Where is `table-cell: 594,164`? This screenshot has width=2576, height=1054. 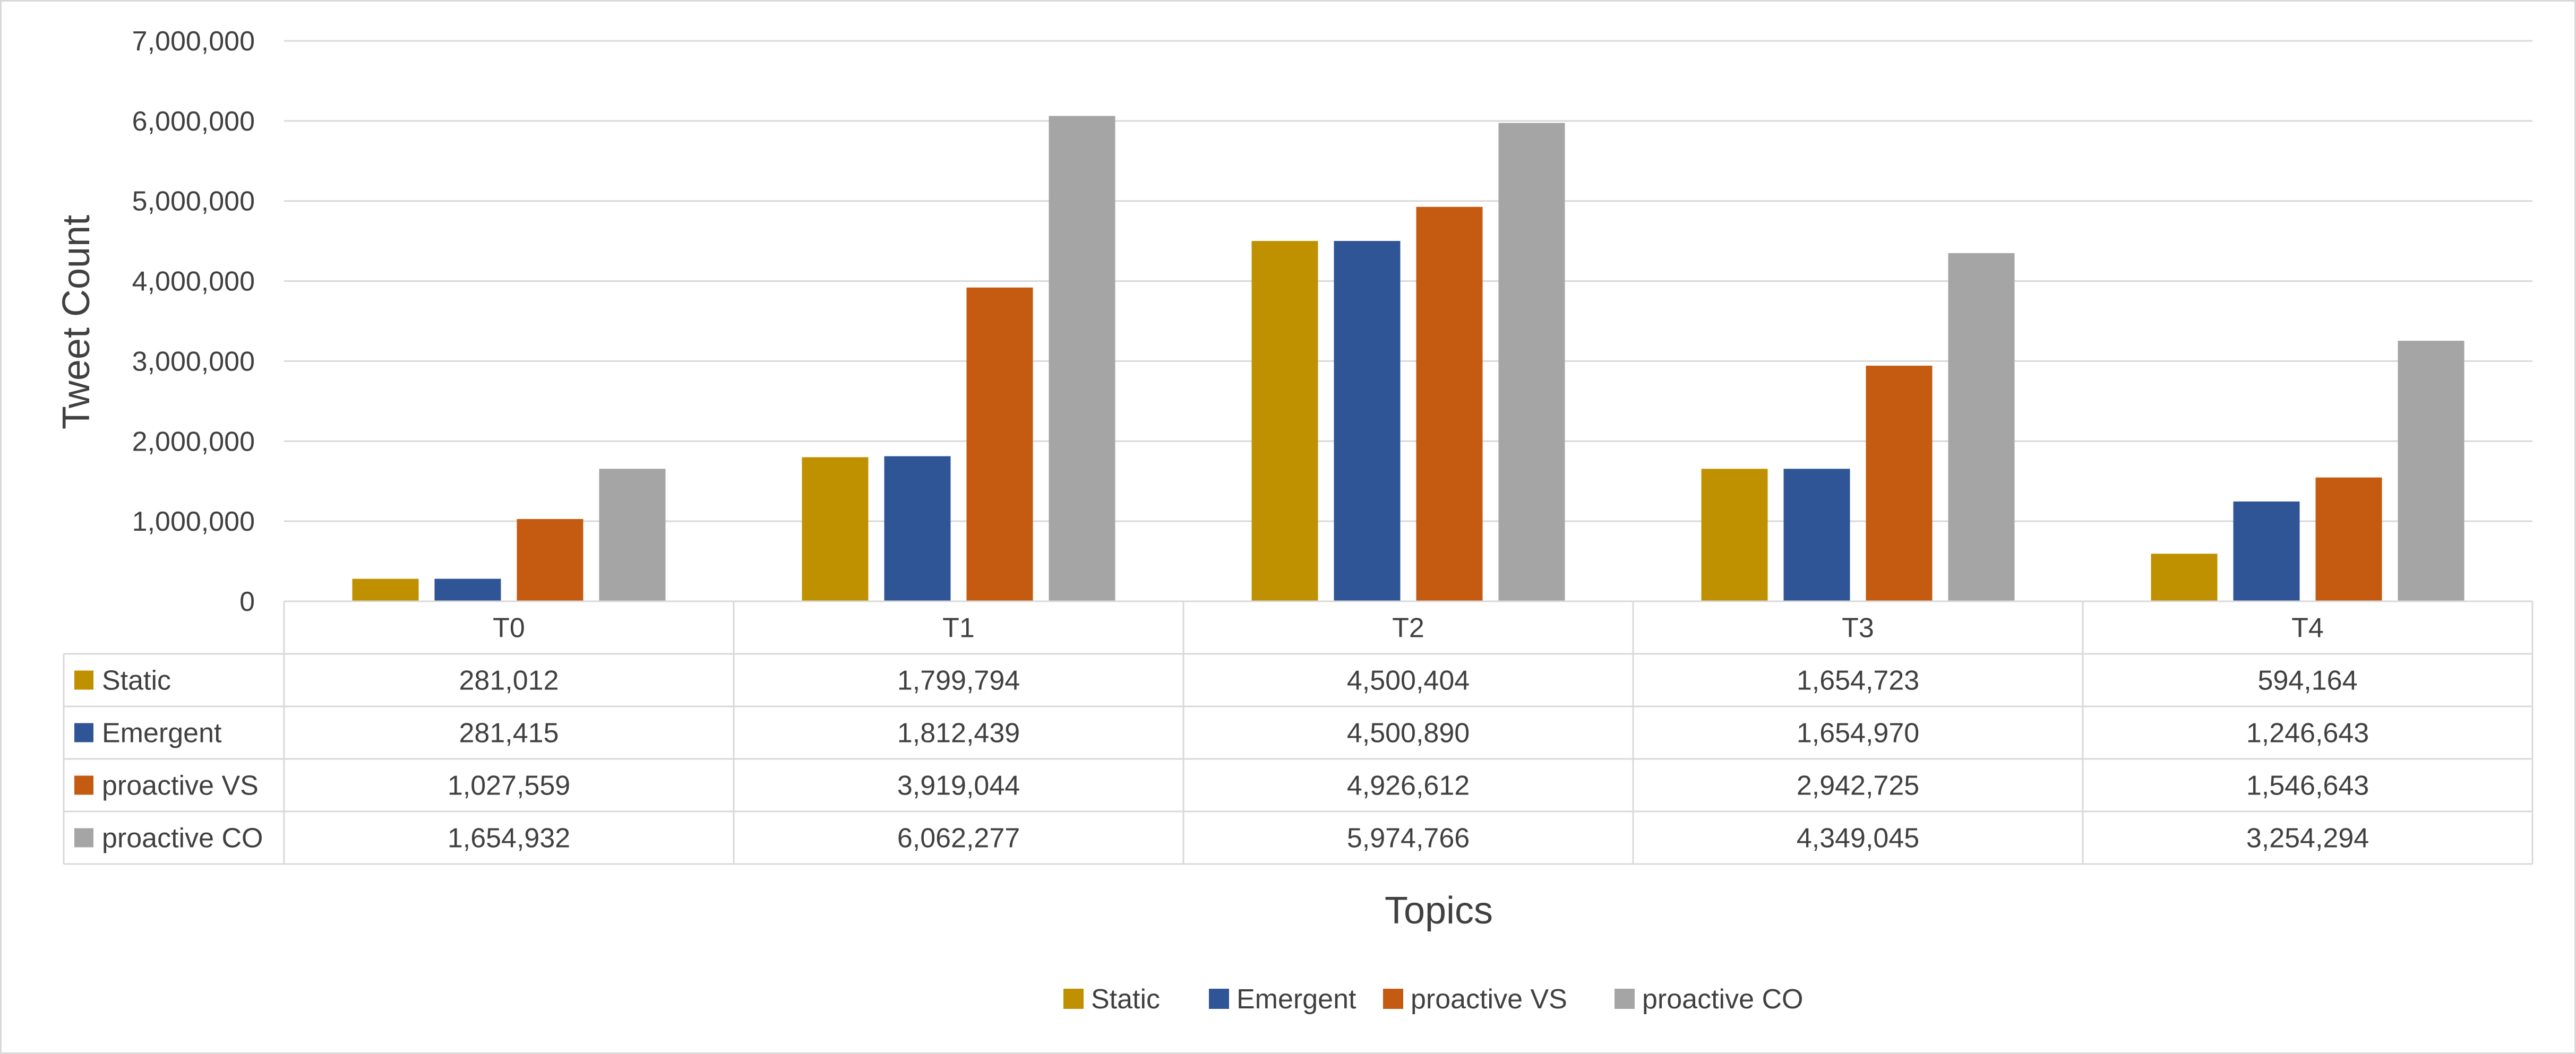
table-cell: 594,164 is located at coordinates (2308, 681).